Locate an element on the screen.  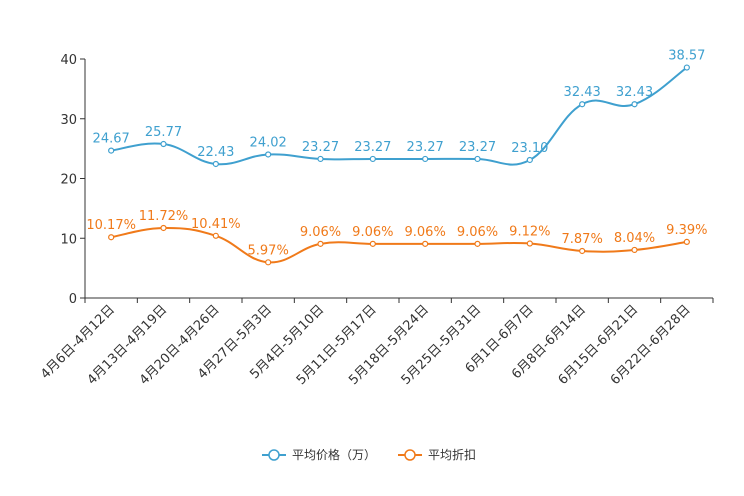
data-label: 23.10 is located at coordinates (529, 148).